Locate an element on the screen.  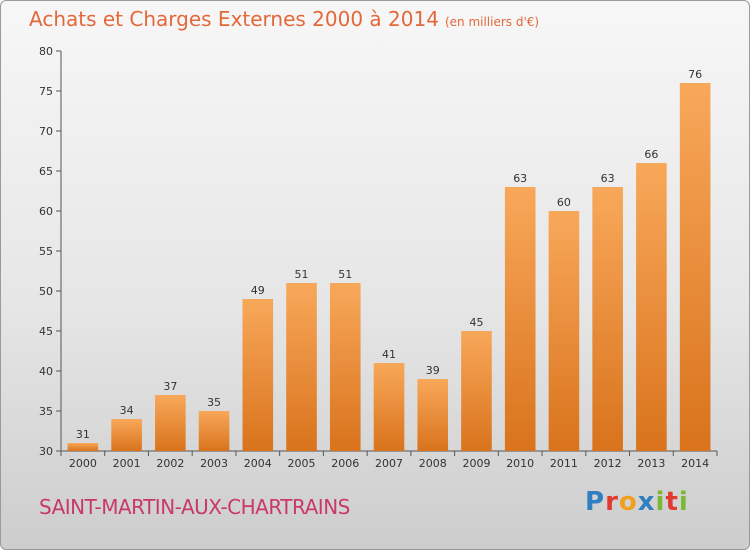
bar-2007 is located at coordinates (389, 407).